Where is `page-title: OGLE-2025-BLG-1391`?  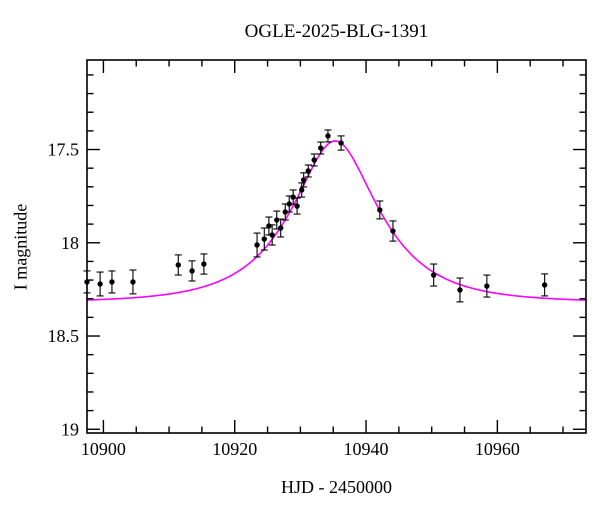
page-title: OGLE-2025-BLG-1391 is located at coordinates (336, 31).